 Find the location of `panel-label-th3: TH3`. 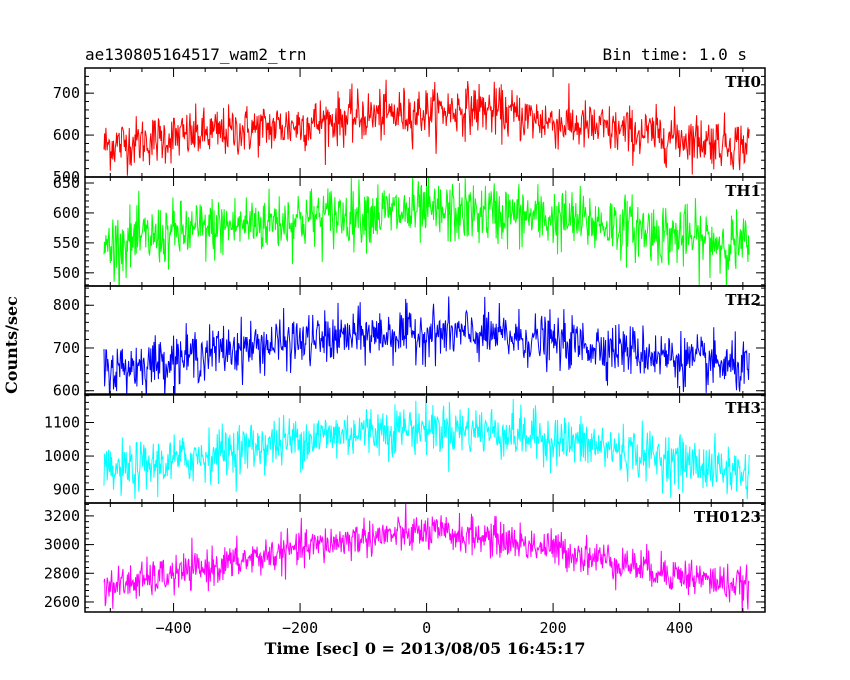

panel-label-th3: TH3 is located at coordinates (743, 408).